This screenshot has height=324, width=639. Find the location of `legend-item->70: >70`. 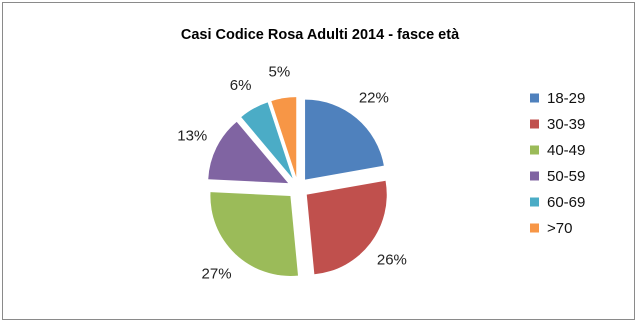

legend-item->70: >70 is located at coordinates (551, 228).